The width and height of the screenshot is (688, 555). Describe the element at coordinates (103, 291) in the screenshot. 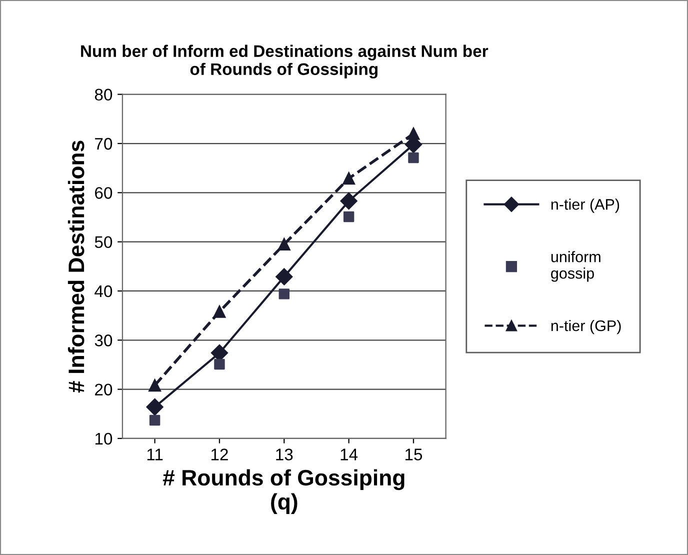

I see `y-tick-label: 40` at that location.